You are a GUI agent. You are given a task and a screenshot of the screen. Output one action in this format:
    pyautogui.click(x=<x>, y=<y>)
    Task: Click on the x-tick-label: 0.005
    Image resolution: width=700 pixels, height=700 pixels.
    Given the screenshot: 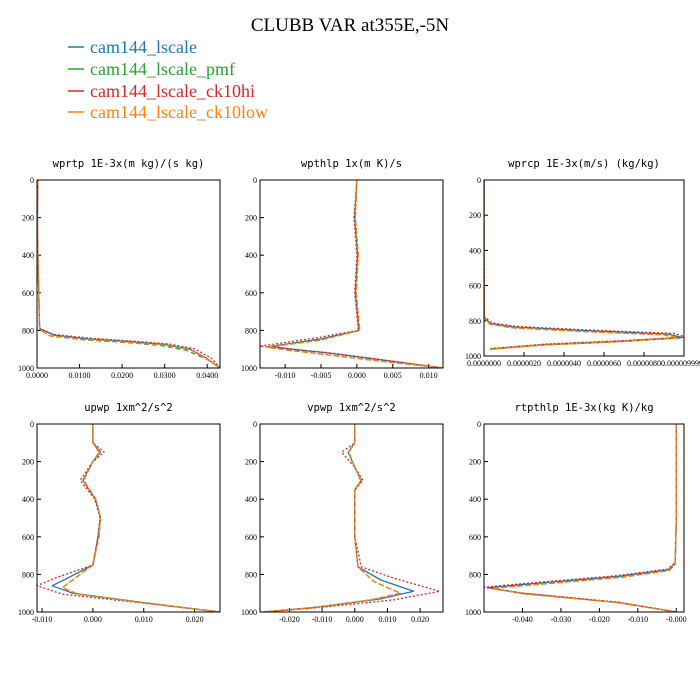 What is the action you would take?
    pyautogui.click(x=393, y=375)
    